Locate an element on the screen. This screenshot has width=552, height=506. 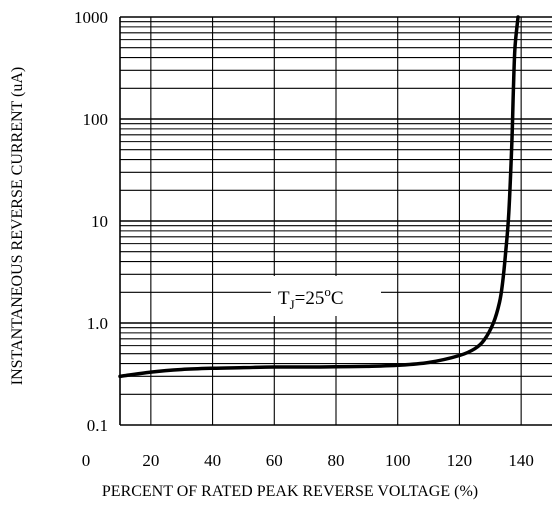
y-tick-labels: 0.1 1.0 10 100 1000 is located at coordinates (91, 221).